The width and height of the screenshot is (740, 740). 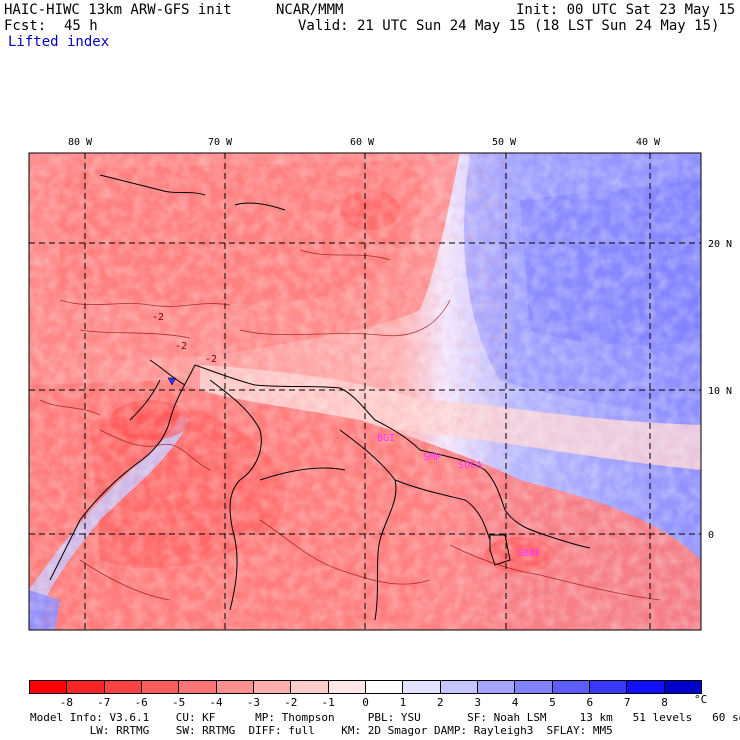 What do you see at coordinates (25, 26) in the screenshot?
I see `forecast-label: Fcst:` at bounding box center [25, 26].